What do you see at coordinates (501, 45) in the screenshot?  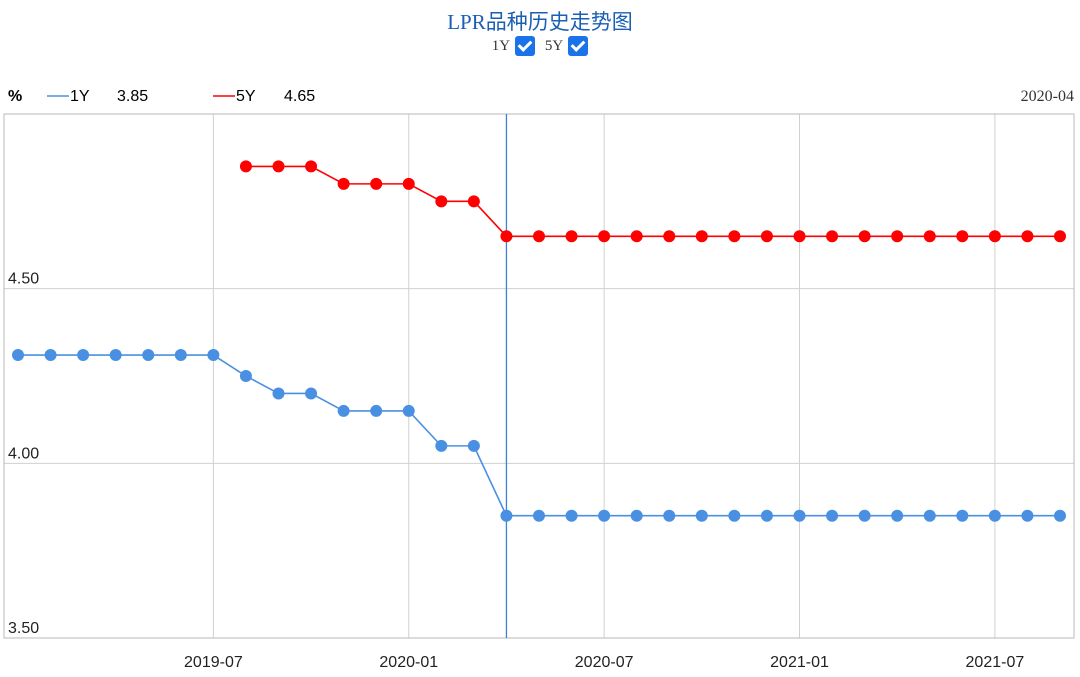 I see `toggle-1y-label: 1Y` at bounding box center [501, 45].